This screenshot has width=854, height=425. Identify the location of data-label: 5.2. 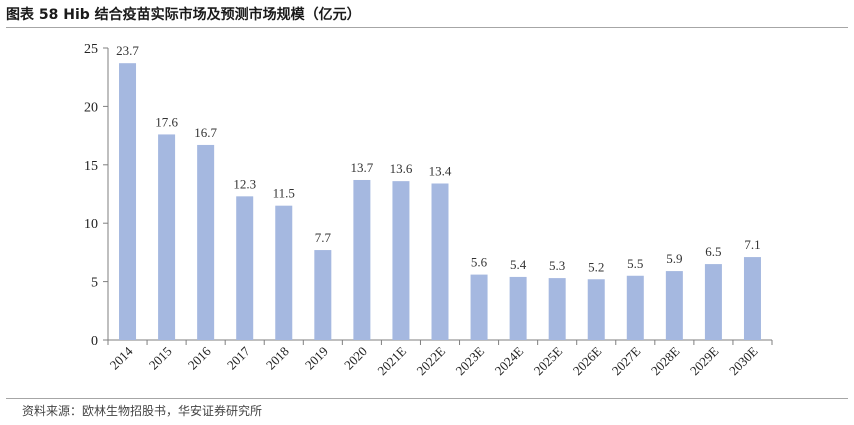
(596, 266).